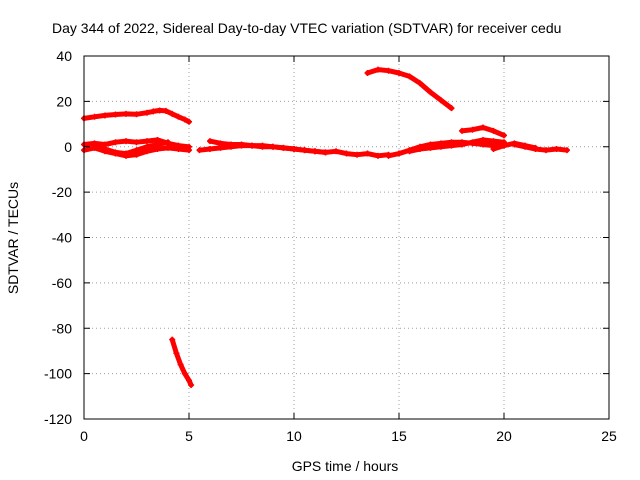 This screenshot has height=480, width=640. What do you see at coordinates (64, 56) in the screenshot?
I see `y-tick-label: 40` at bounding box center [64, 56].